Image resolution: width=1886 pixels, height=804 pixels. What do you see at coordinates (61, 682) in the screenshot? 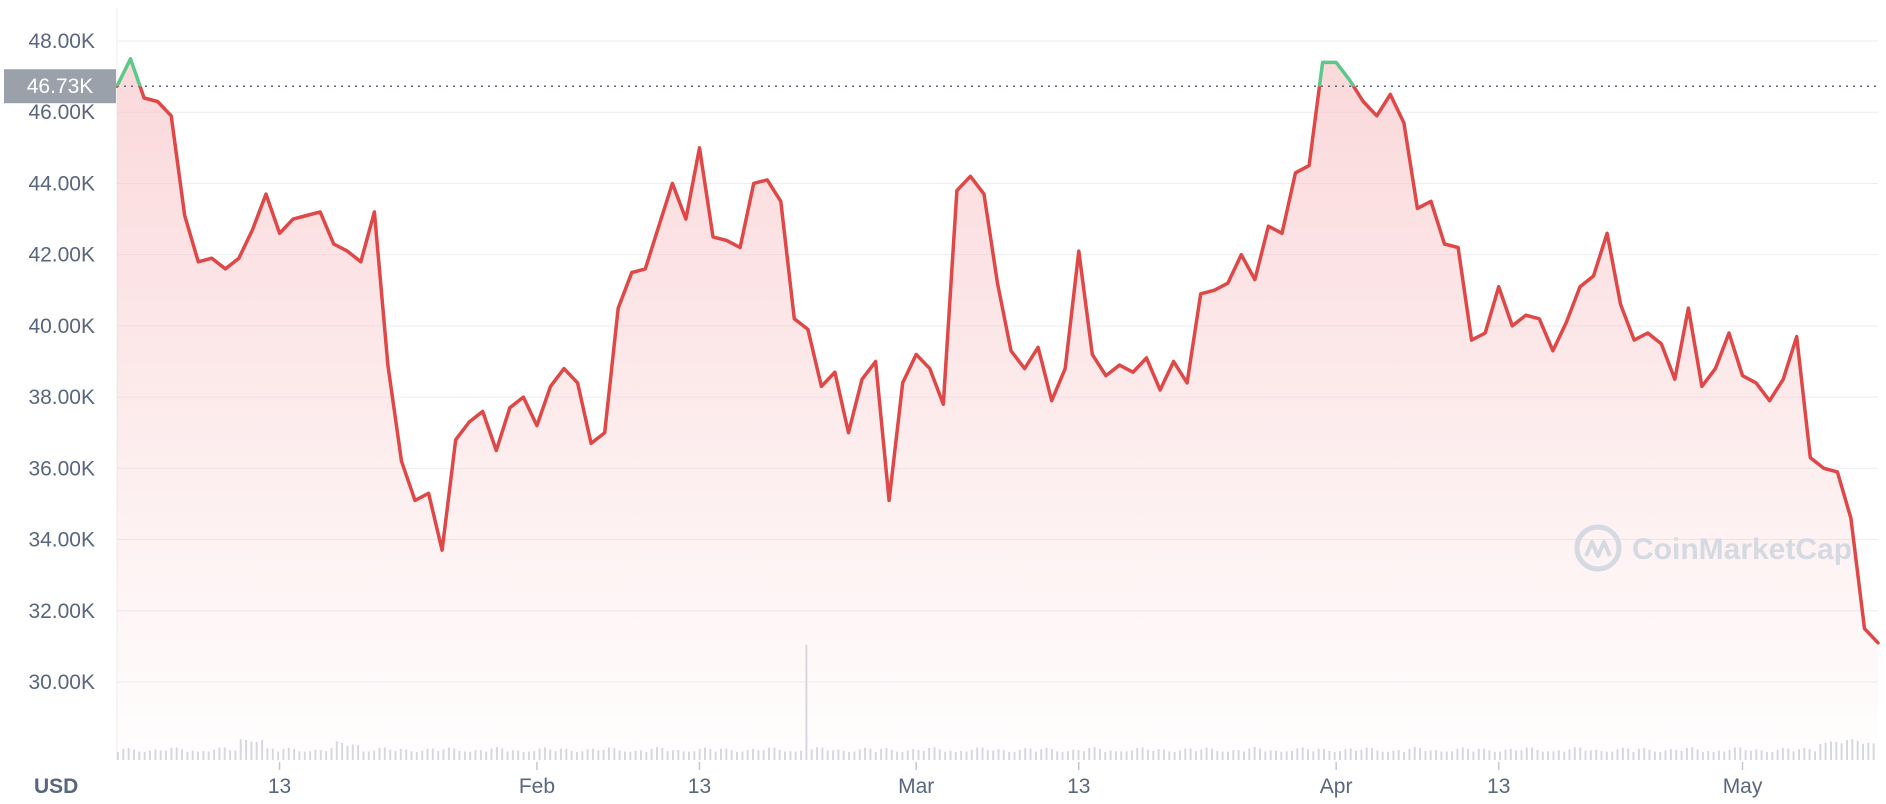
I see `y-tick-label: 30.00K` at bounding box center [61, 682].